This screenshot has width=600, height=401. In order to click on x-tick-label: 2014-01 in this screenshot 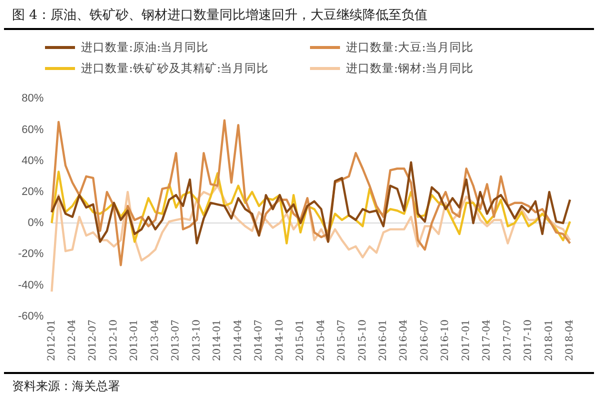, I will do `click(218, 340)`.